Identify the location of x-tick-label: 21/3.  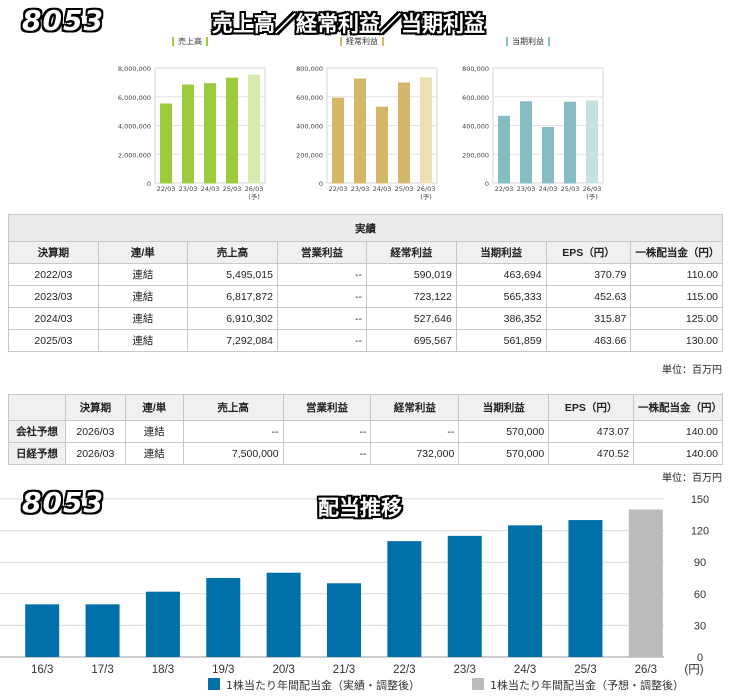
(344, 670).